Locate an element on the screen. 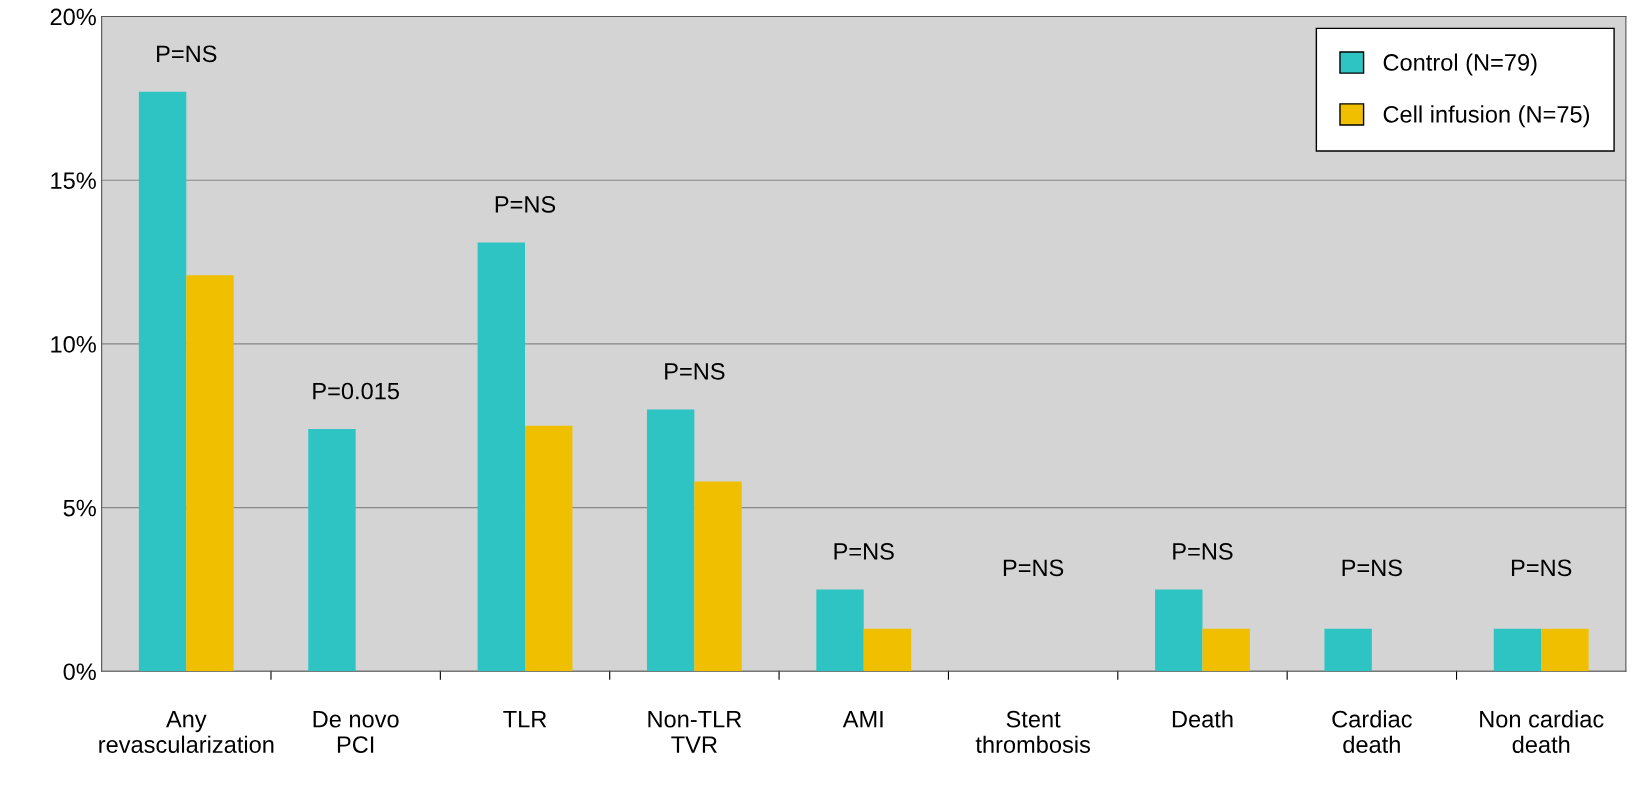 This screenshot has height=787, width=1639. x-tick-label: Cardiac death is located at coordinates (1372, 731).